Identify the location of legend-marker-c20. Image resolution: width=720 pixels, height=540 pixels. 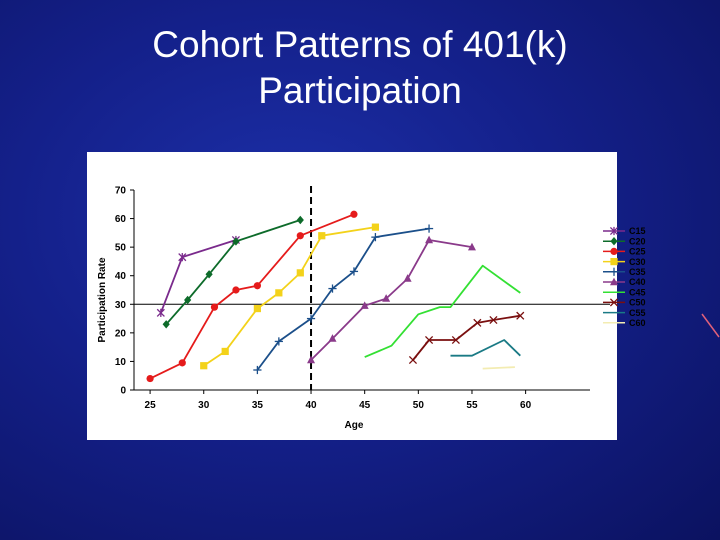
(614, 241).